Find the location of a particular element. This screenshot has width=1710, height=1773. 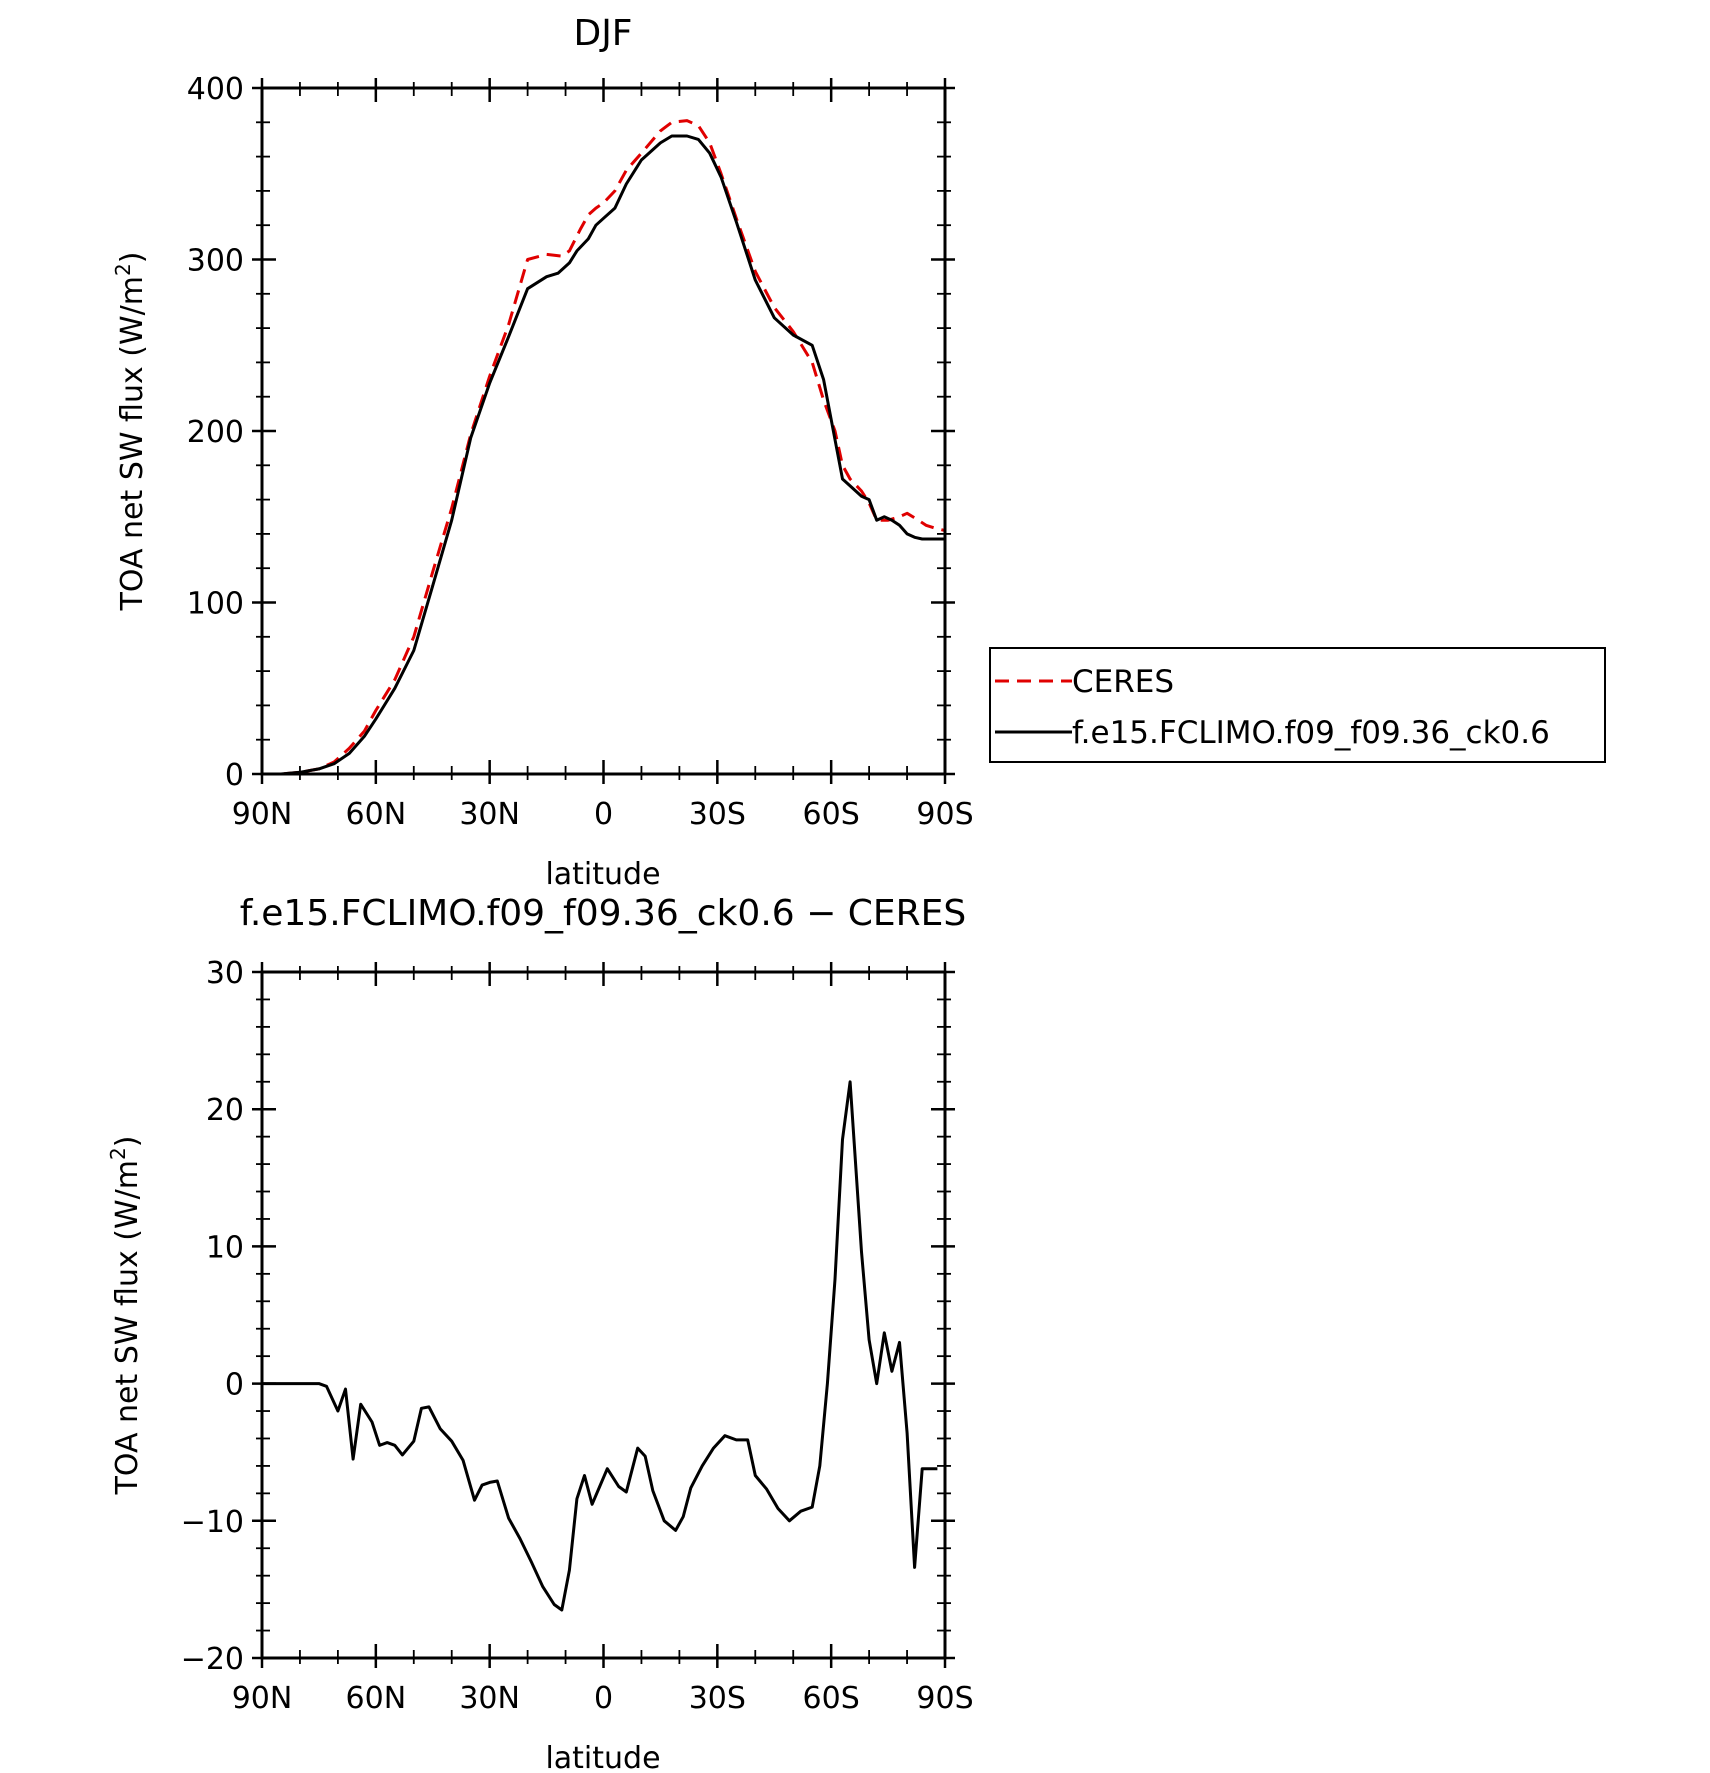

bottom-x-tick-label: 0 is located at coordinates (603, 1698).